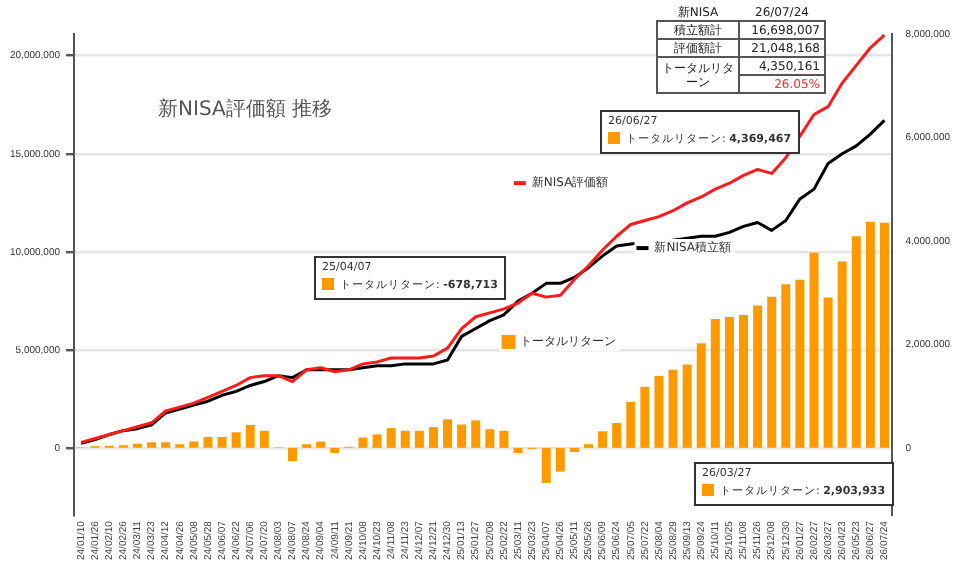 The height and width of the screenshot is (566, 960). Describe the element at coordinates (245, 109) in the screenshot. I see `text: 新NISA評価額 推移` at that location.